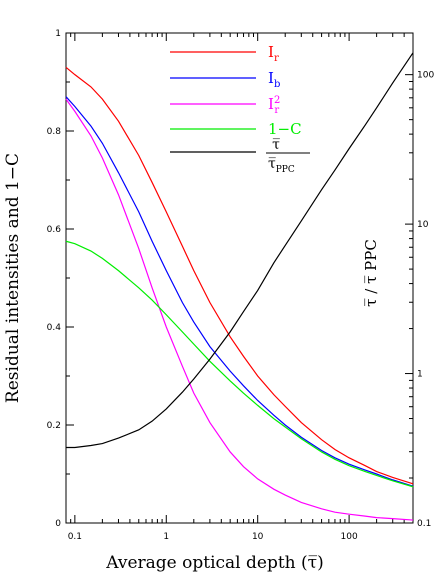  Describe the element at coordinates (274, 79) in the screenshot. I see `legend-label-1: Ib` at that location.